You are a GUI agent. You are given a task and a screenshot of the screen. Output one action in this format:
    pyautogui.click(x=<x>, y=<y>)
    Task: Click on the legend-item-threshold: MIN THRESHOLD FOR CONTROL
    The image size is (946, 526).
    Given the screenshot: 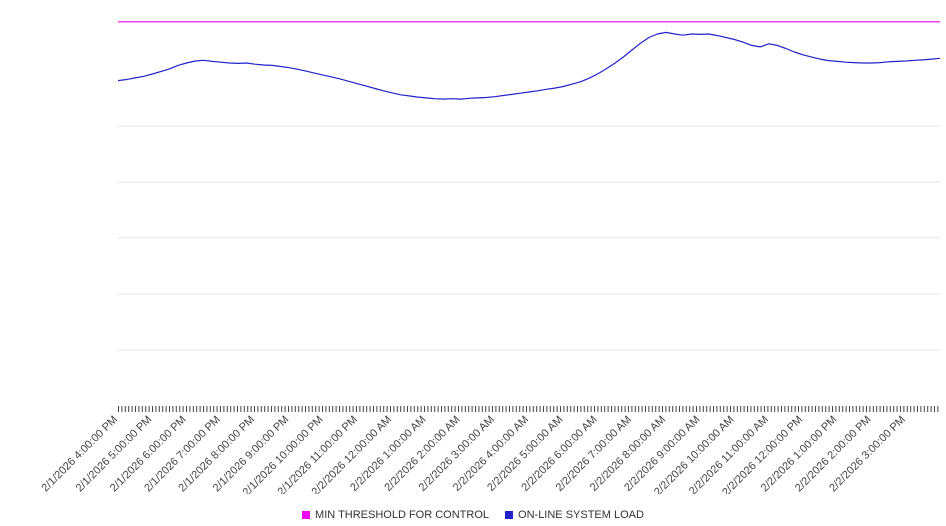 What is the action you would take?
    pyautogui.click(x=395, y=515)
    